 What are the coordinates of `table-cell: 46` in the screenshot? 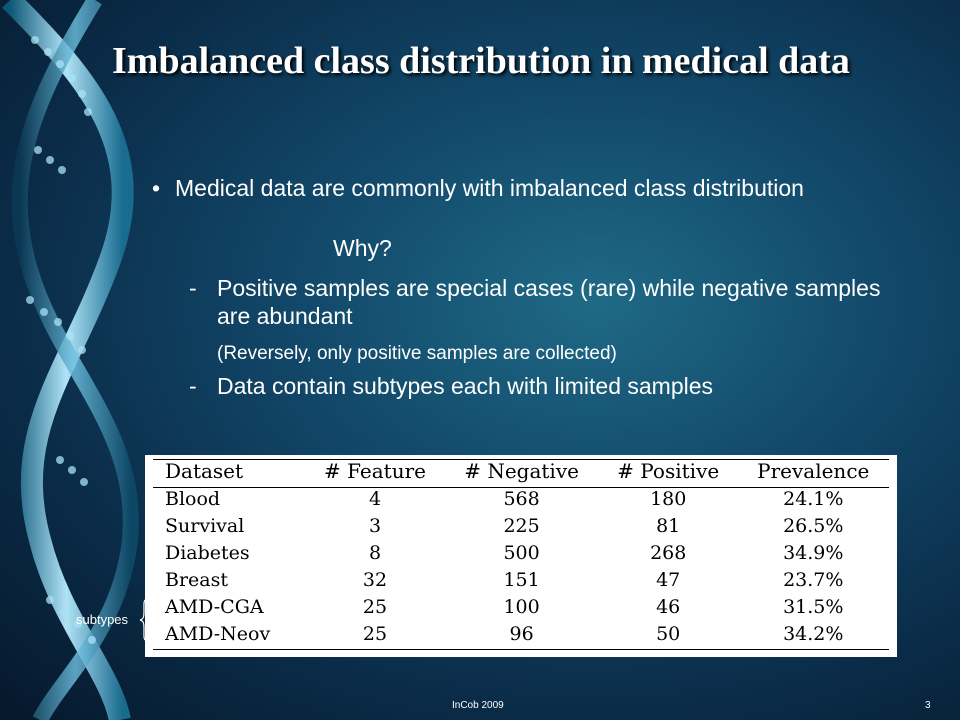 It's located at (668, 607).